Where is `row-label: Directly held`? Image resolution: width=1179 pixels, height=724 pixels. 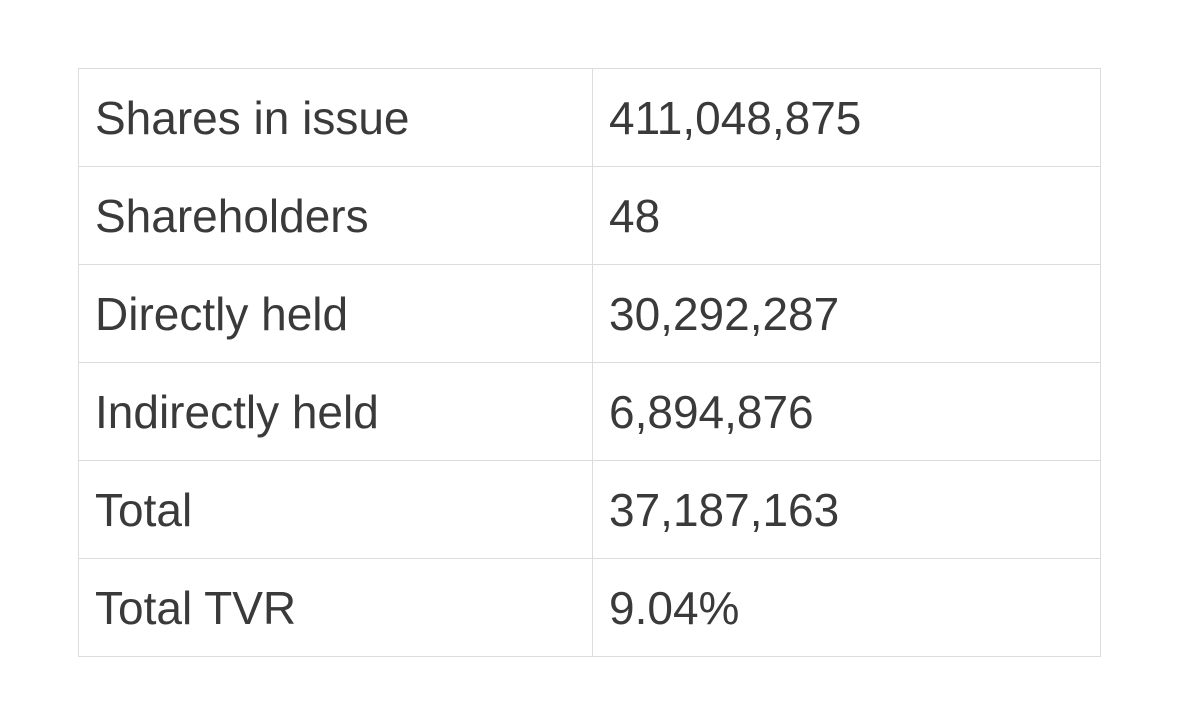
row-label: Directly held is located at coordinates (335, 313).